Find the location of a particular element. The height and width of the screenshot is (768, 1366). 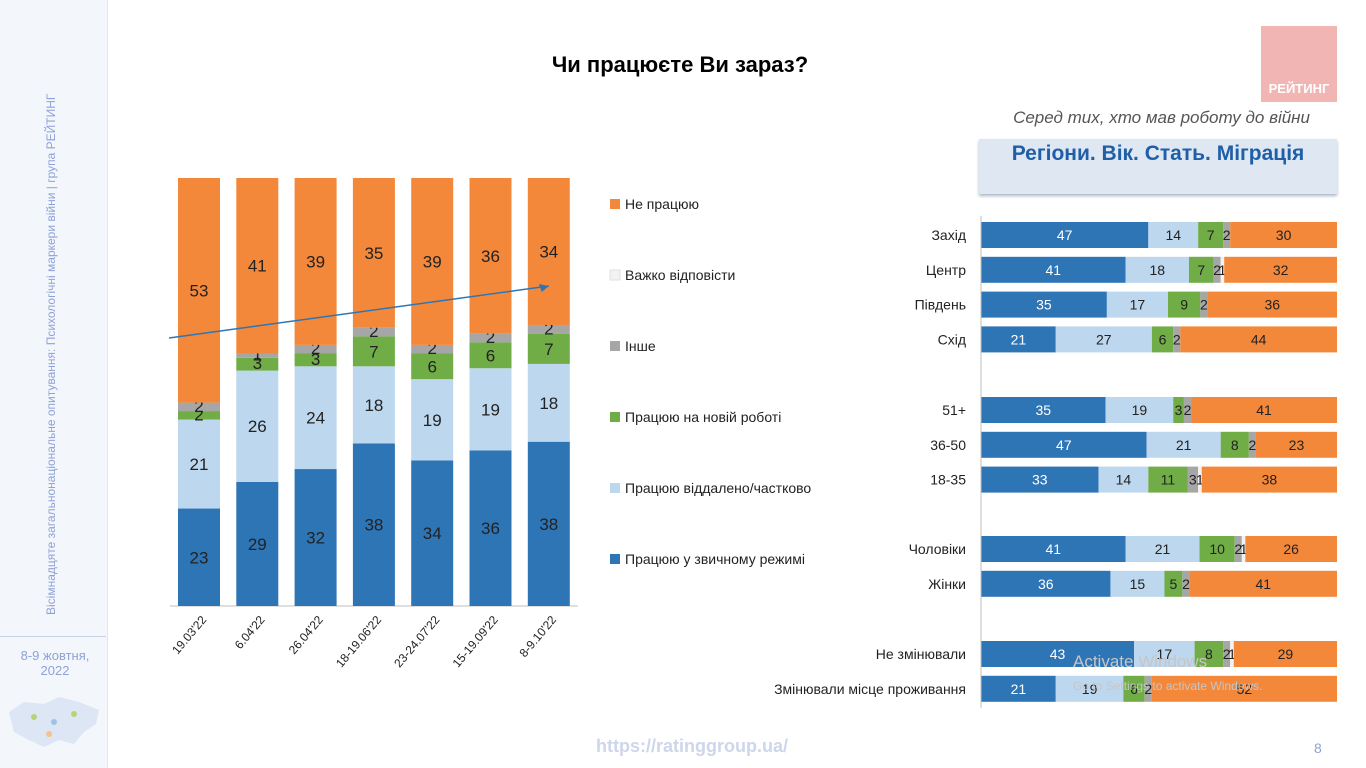

data-label: 3 is located at coordinates (1193, 480).